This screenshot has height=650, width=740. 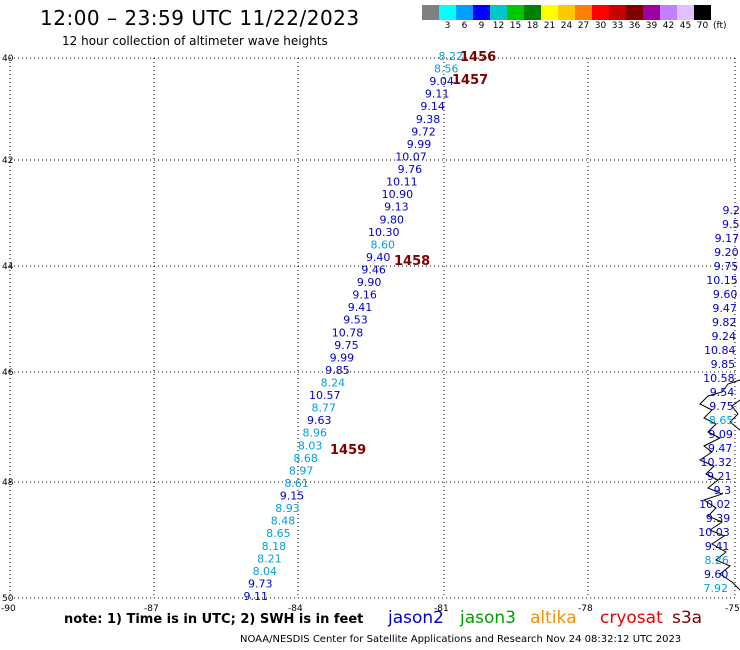 What do you see at coordinates (720, 26) in the screenshot?
I see `color-scale-unit: (ft)` at bounding box center [720, 26].